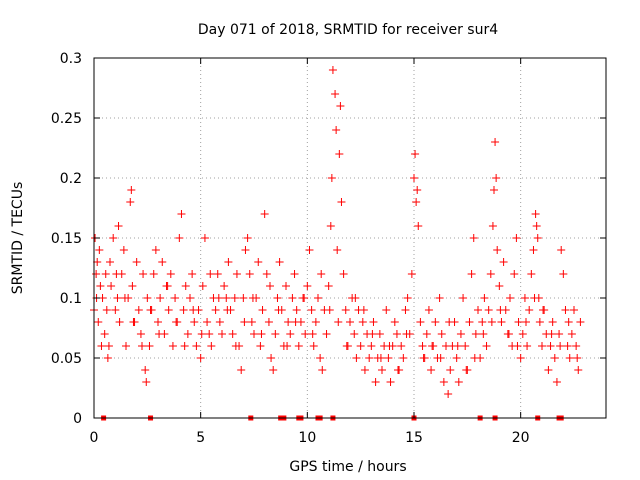  I want to click on y-axis-label: SRMTID / TECUs, so click(18, 238).